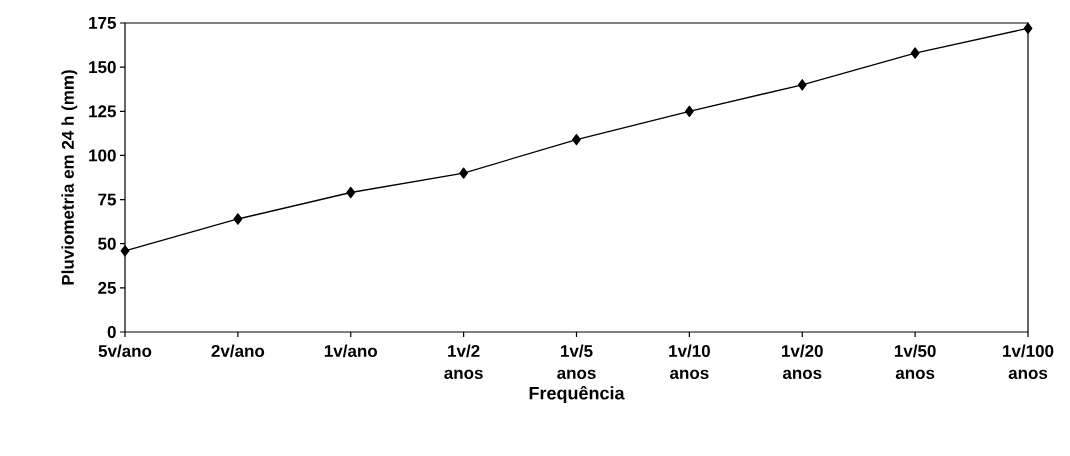 Image resolution: width=1070 pixels, height=456 pixels. I want to click on y-axis-title: Pluviometria em 24 h (mm), so click(69, 177).